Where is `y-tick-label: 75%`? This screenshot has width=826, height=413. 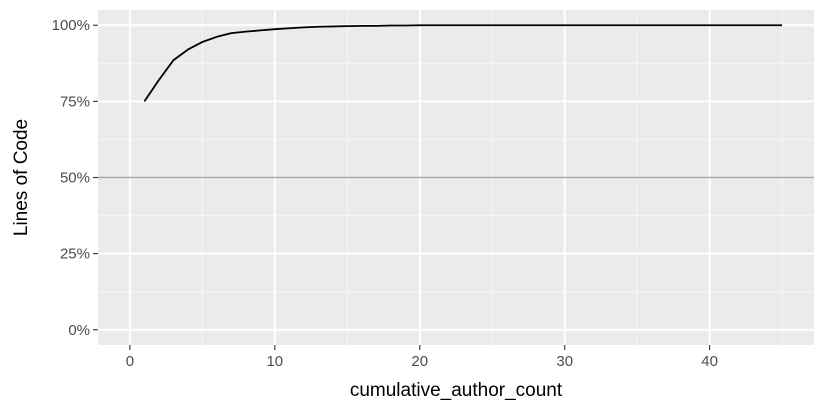 y-tick-label: 75% is located at coordinates (75, 101).